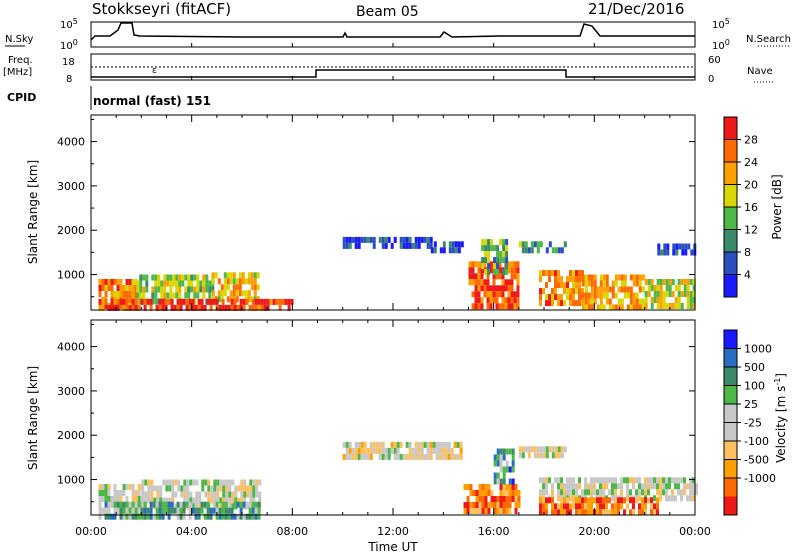  Describe the element at coordinates (730, 487) in the screenshot. I see `velocity-colorbar-swatch` at that location.